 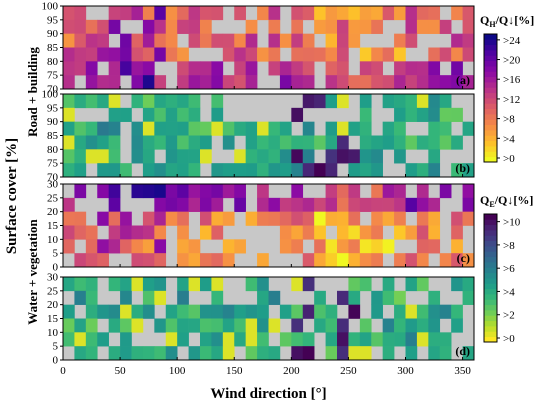 What do you see at coordinates (515, 20) in the screenshot?
I see `colorbar-title-rest: /Q↓[%]` at bounding box center [515, 20].